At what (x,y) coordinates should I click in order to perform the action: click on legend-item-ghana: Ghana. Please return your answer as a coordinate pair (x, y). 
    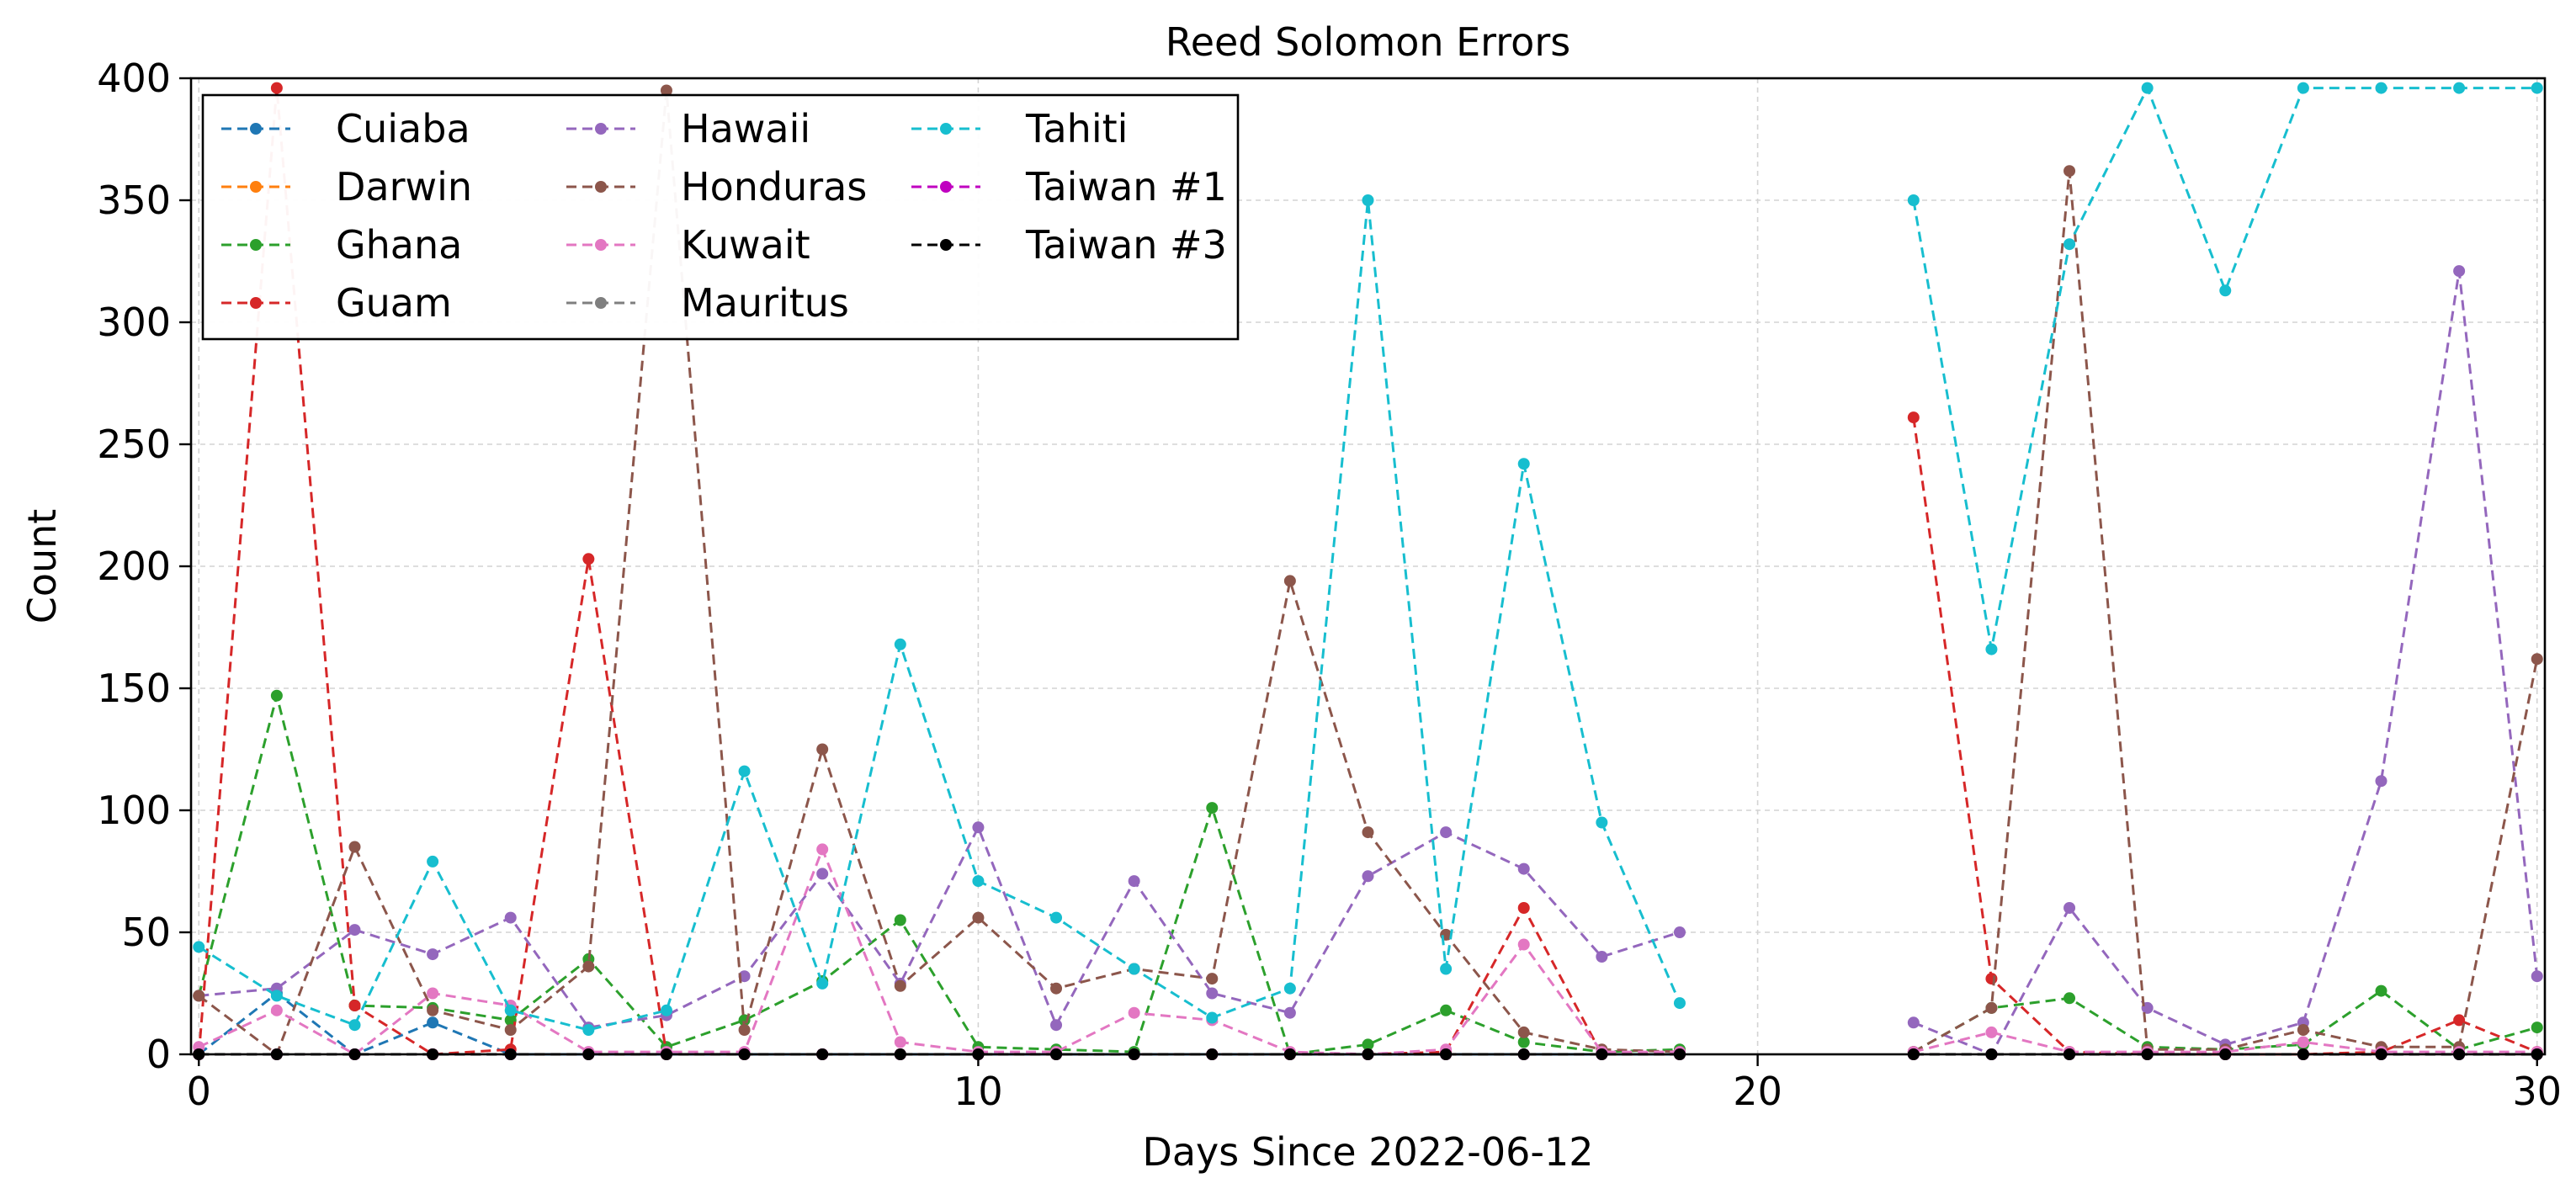
    Looking at the image, I should click on (341, 245).